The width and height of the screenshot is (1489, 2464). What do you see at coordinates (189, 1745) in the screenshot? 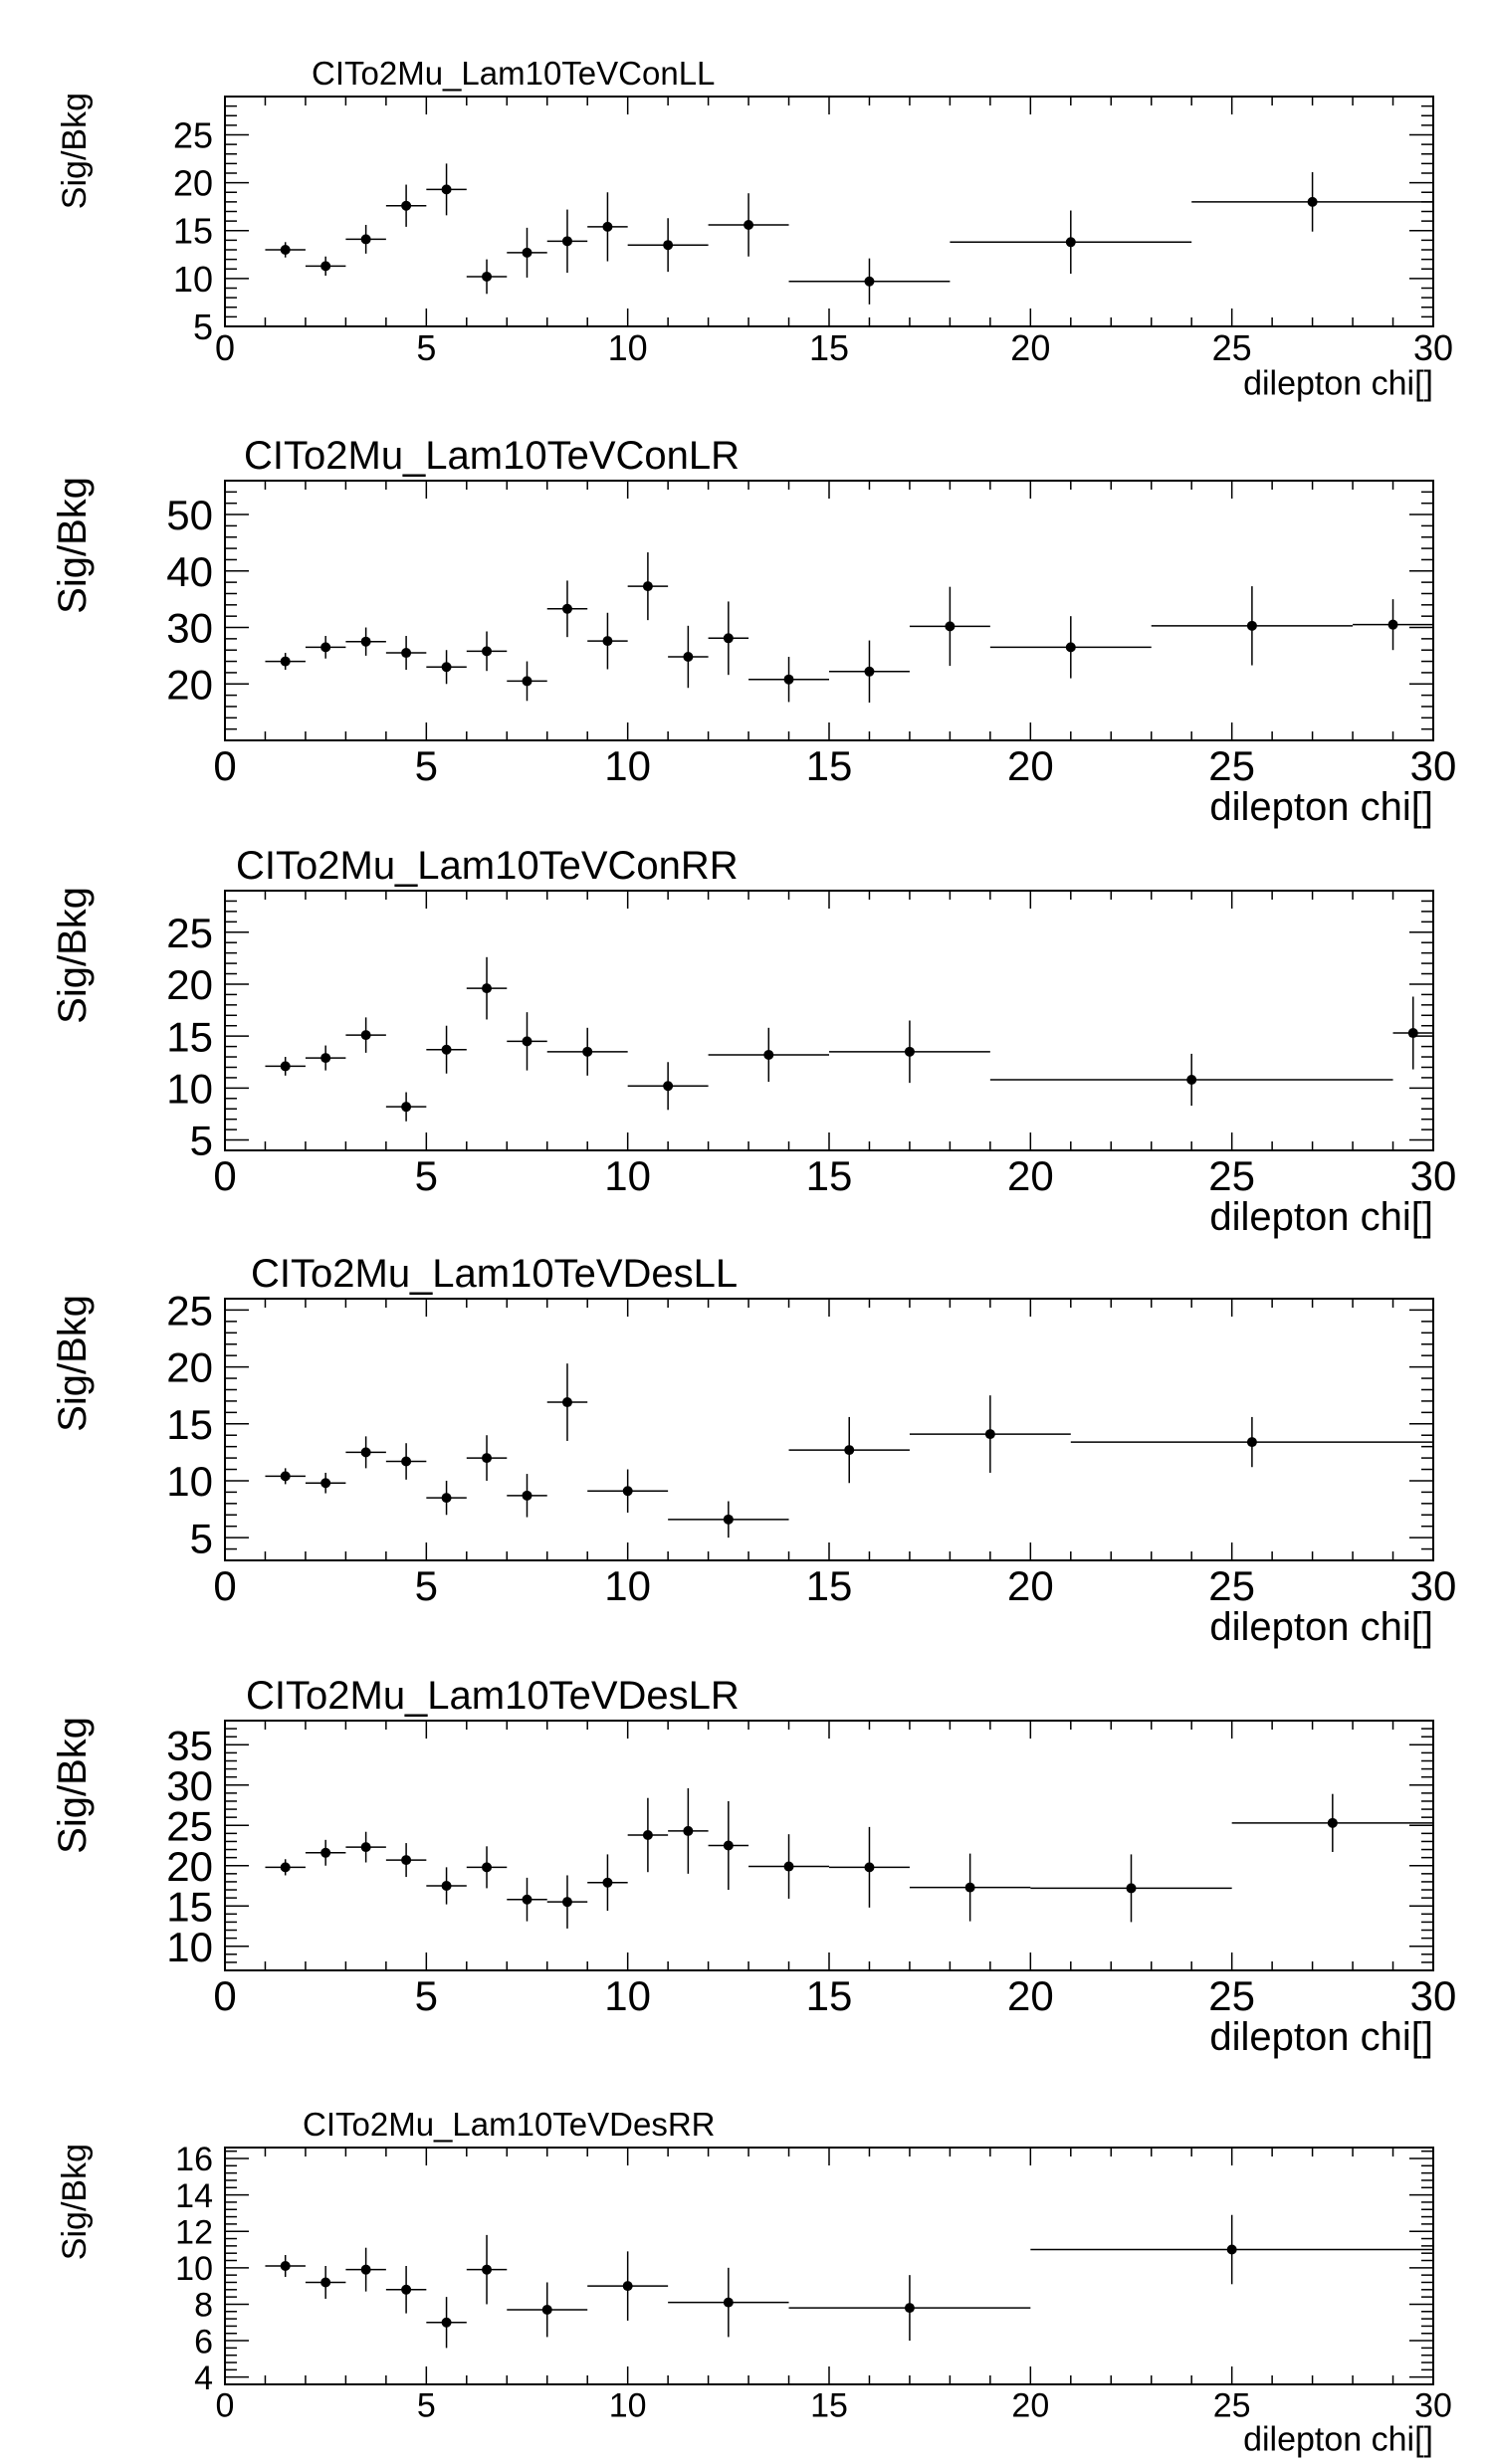
I see `y-tick-label: 35` at bounding box center [189, 1745].